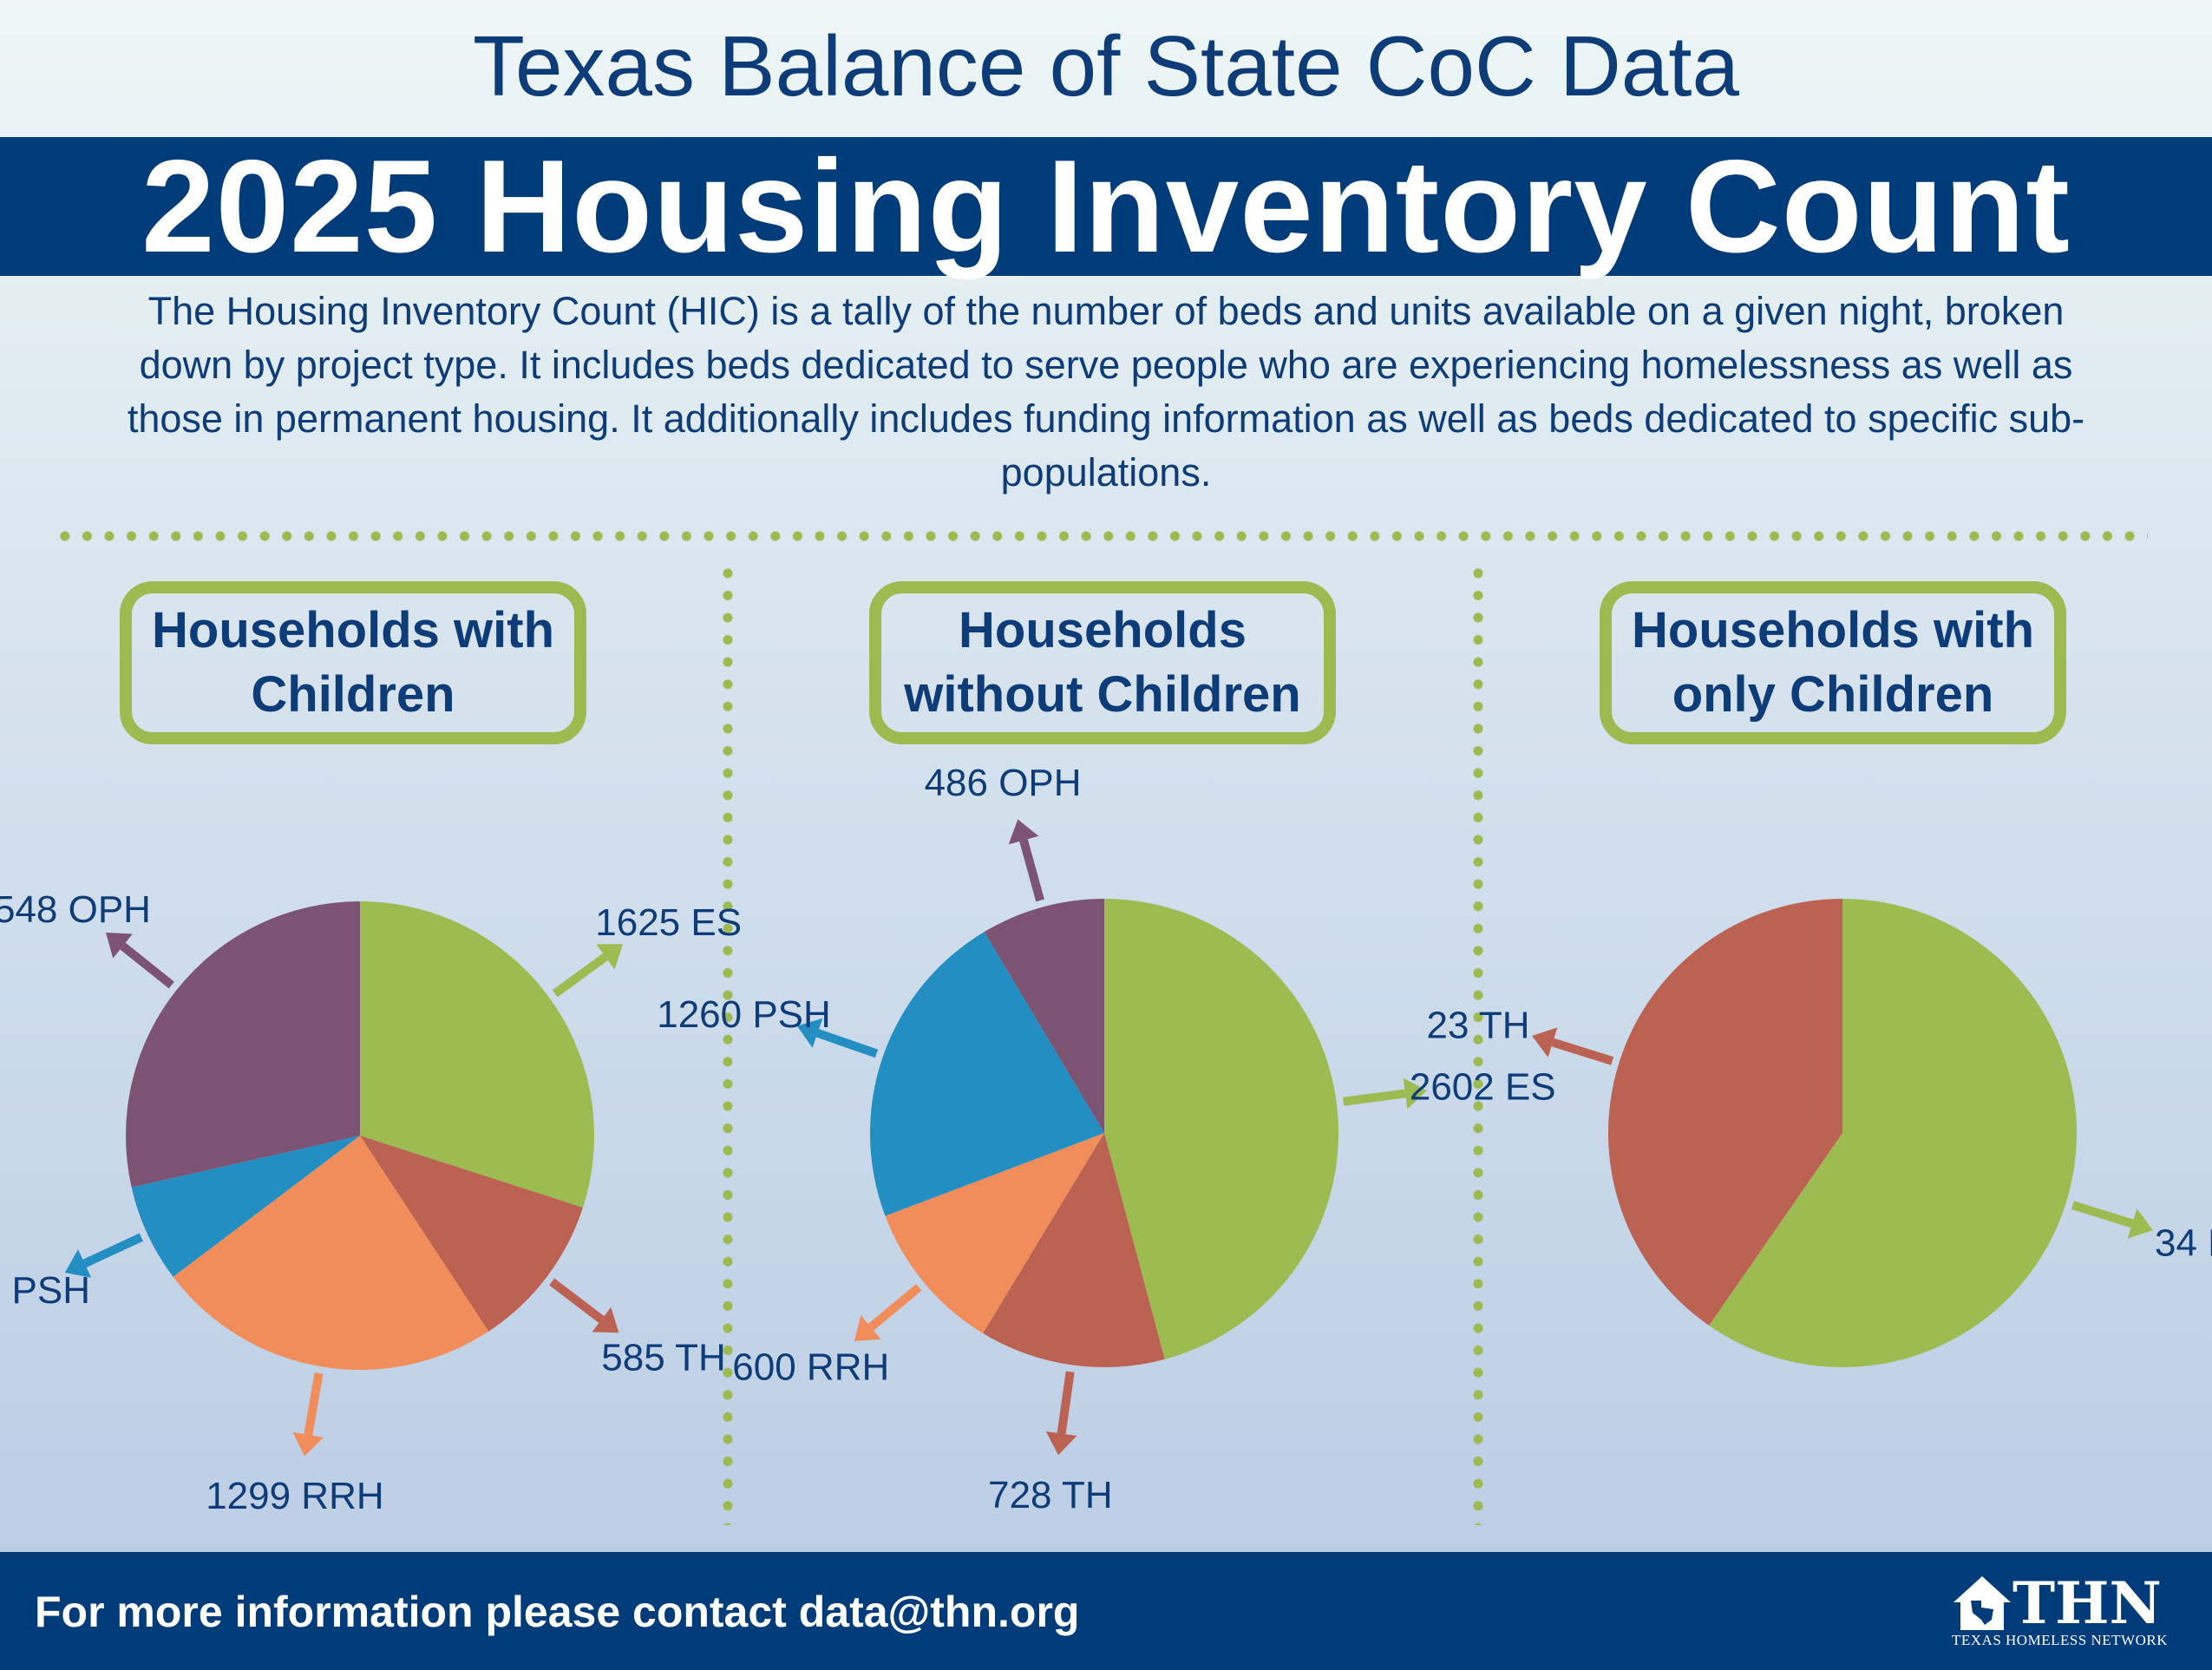  I want to click on data-label-th: 728 TH, so click(1050, 1495).